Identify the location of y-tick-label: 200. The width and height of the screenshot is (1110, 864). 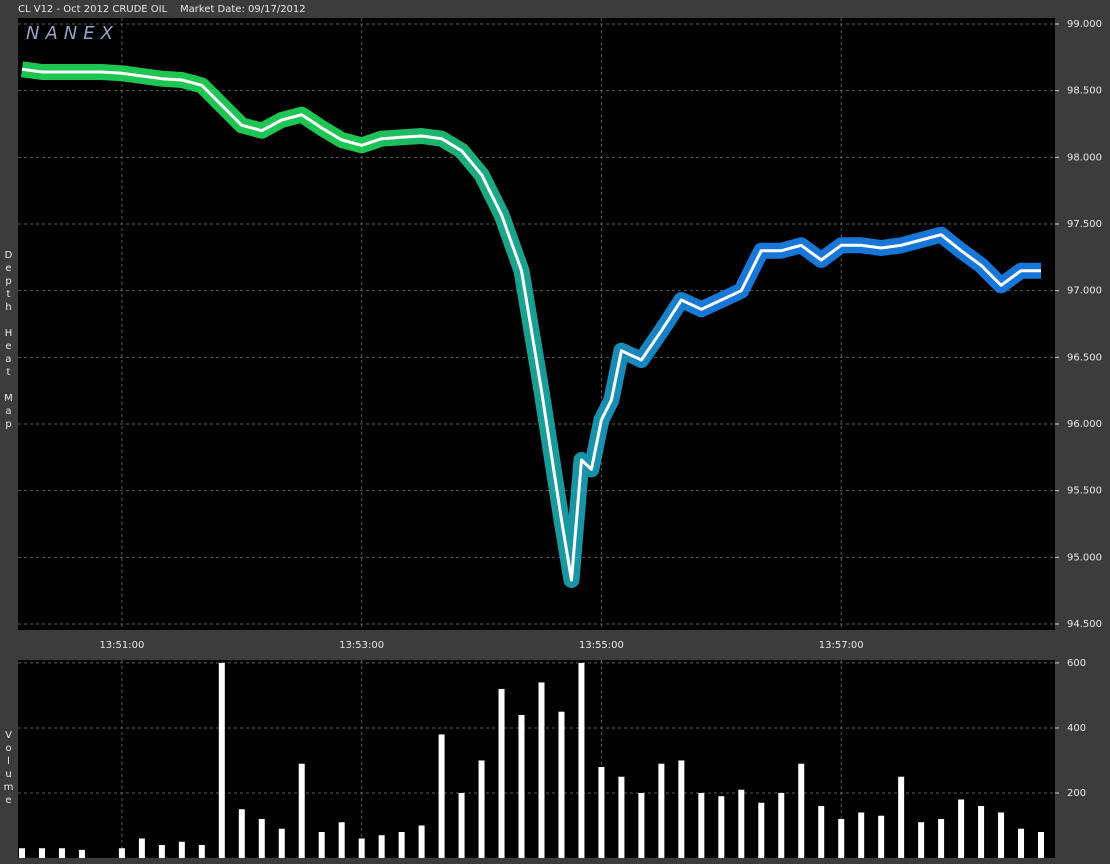
(1076, 793).